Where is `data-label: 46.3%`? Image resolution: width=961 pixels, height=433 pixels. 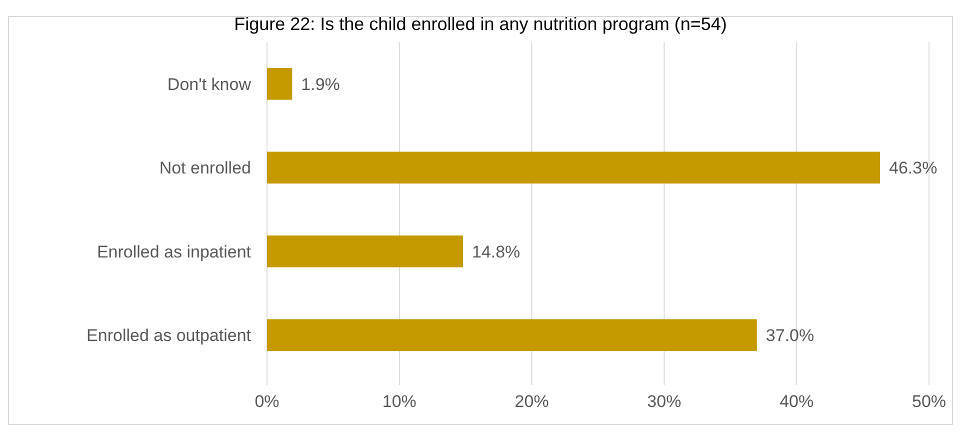
data-label: 46.3% is located at coordinates (913, 168).